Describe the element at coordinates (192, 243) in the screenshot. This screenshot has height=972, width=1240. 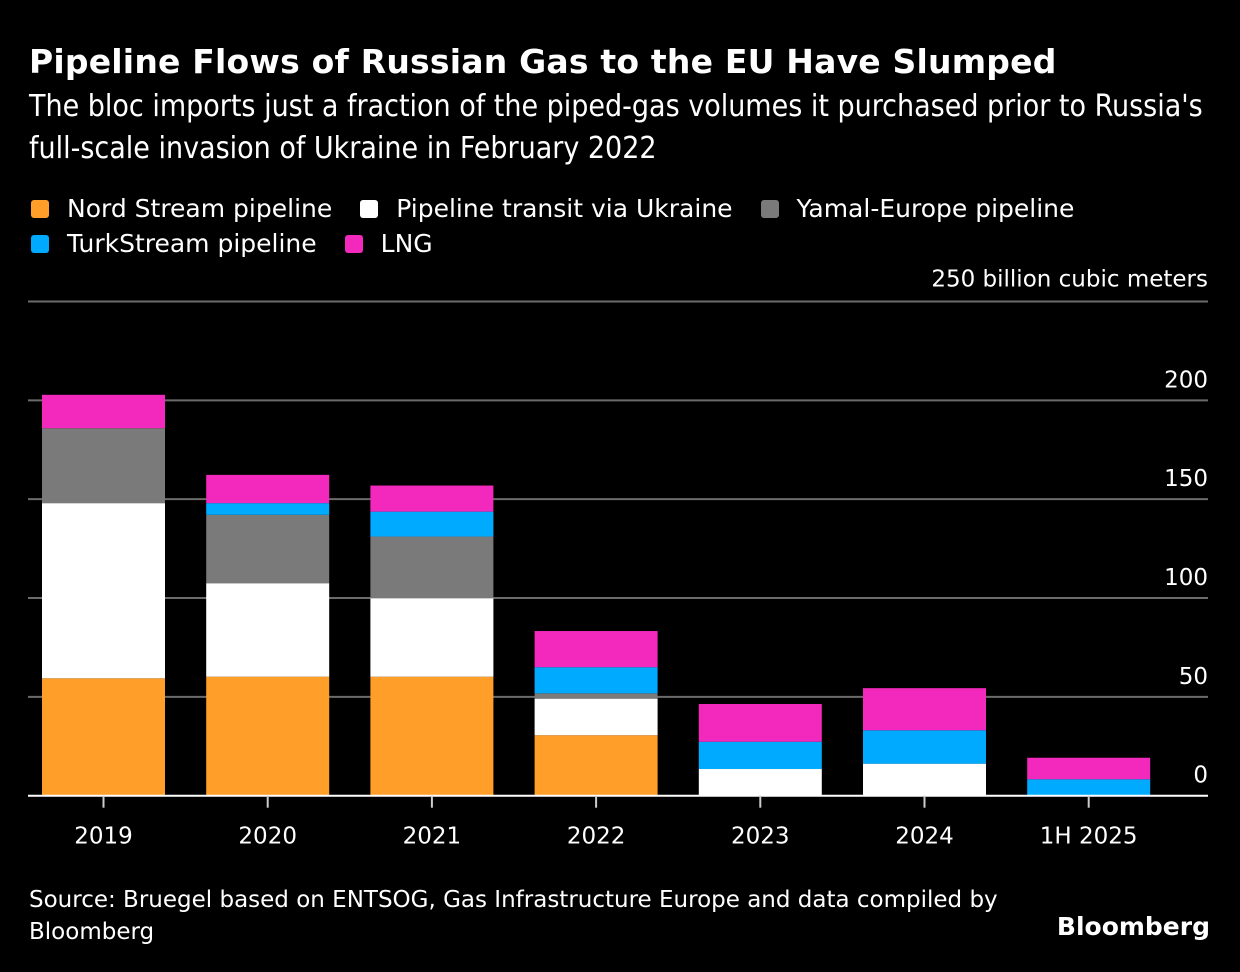
I see `legend-label: TurkStream pipeline` at that location.